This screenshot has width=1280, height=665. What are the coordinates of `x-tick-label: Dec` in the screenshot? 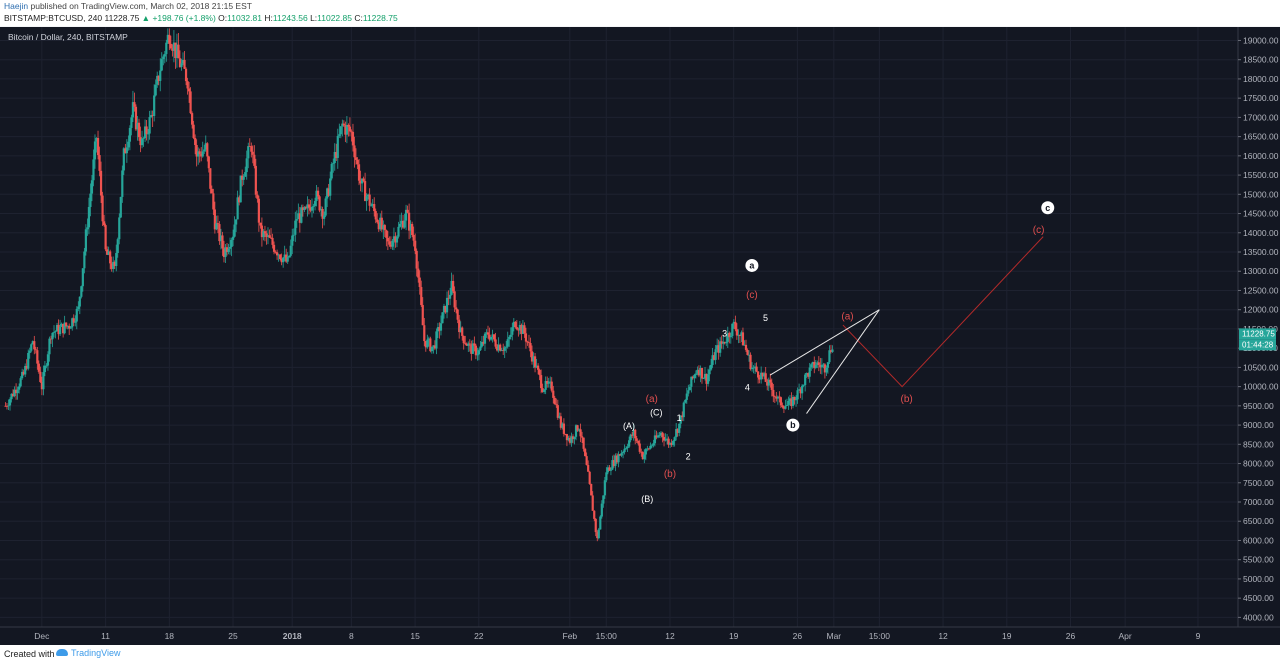 It's located at (42, 636).